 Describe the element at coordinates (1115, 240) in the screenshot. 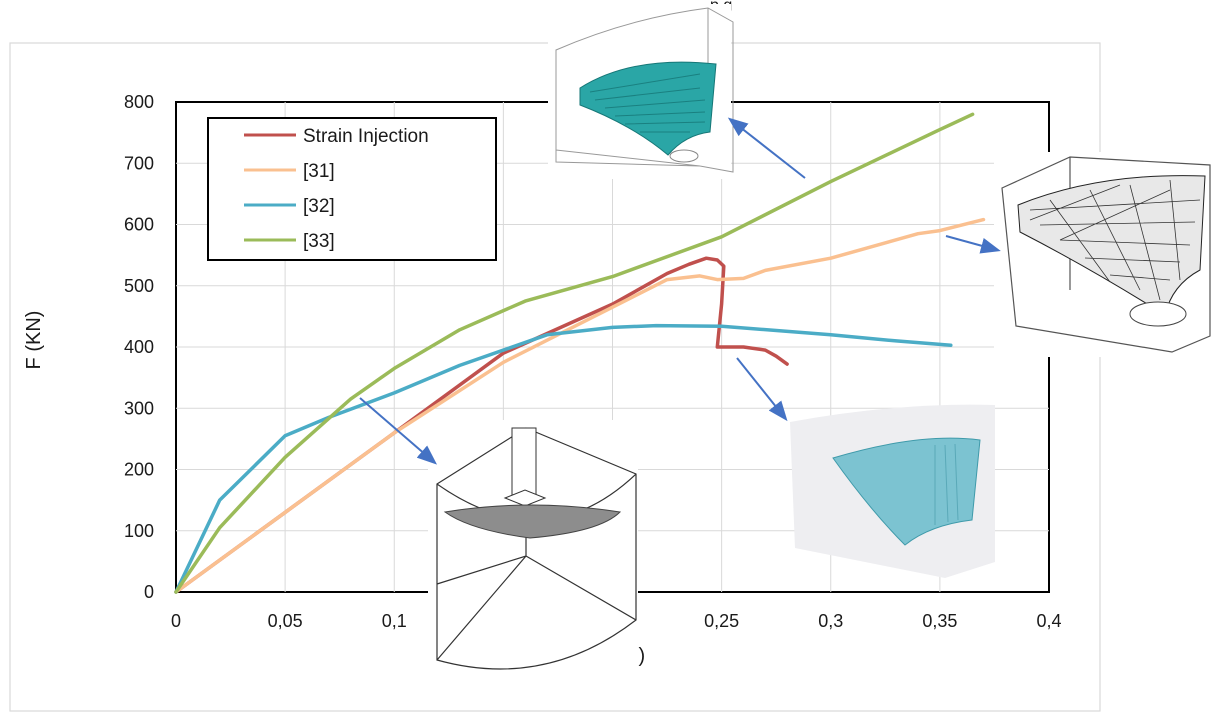

I see `inset-mesh-lines` at that location.